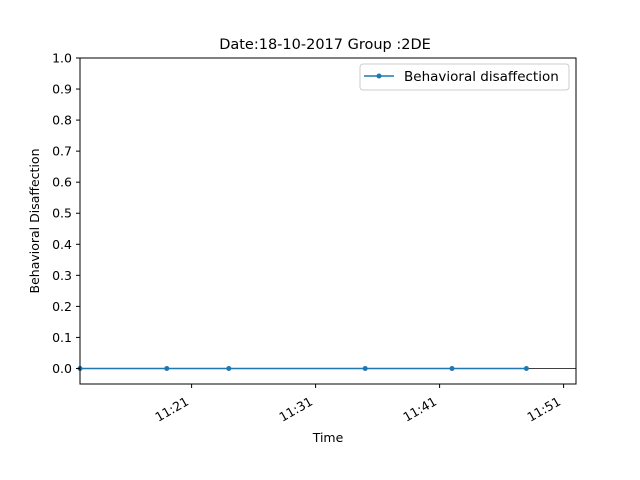 The image size is (640, 480). I want to click on y-tick-label: 0.8, so click(62, 120).